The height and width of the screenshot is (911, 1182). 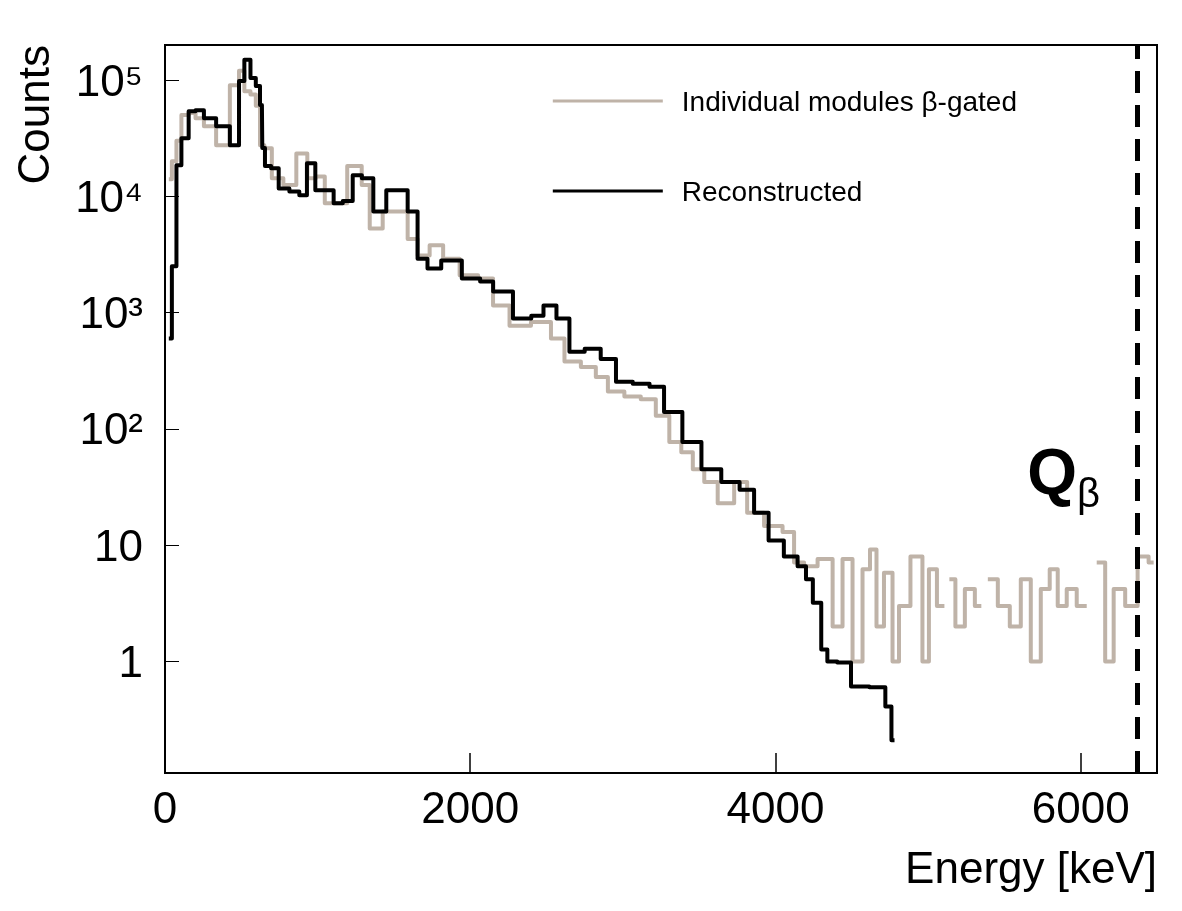 What do you see at coordinates (1031, 867) in the screenshot?
I see `x-axis-title: Energy [keV]` at bounding box center [1031, 867].